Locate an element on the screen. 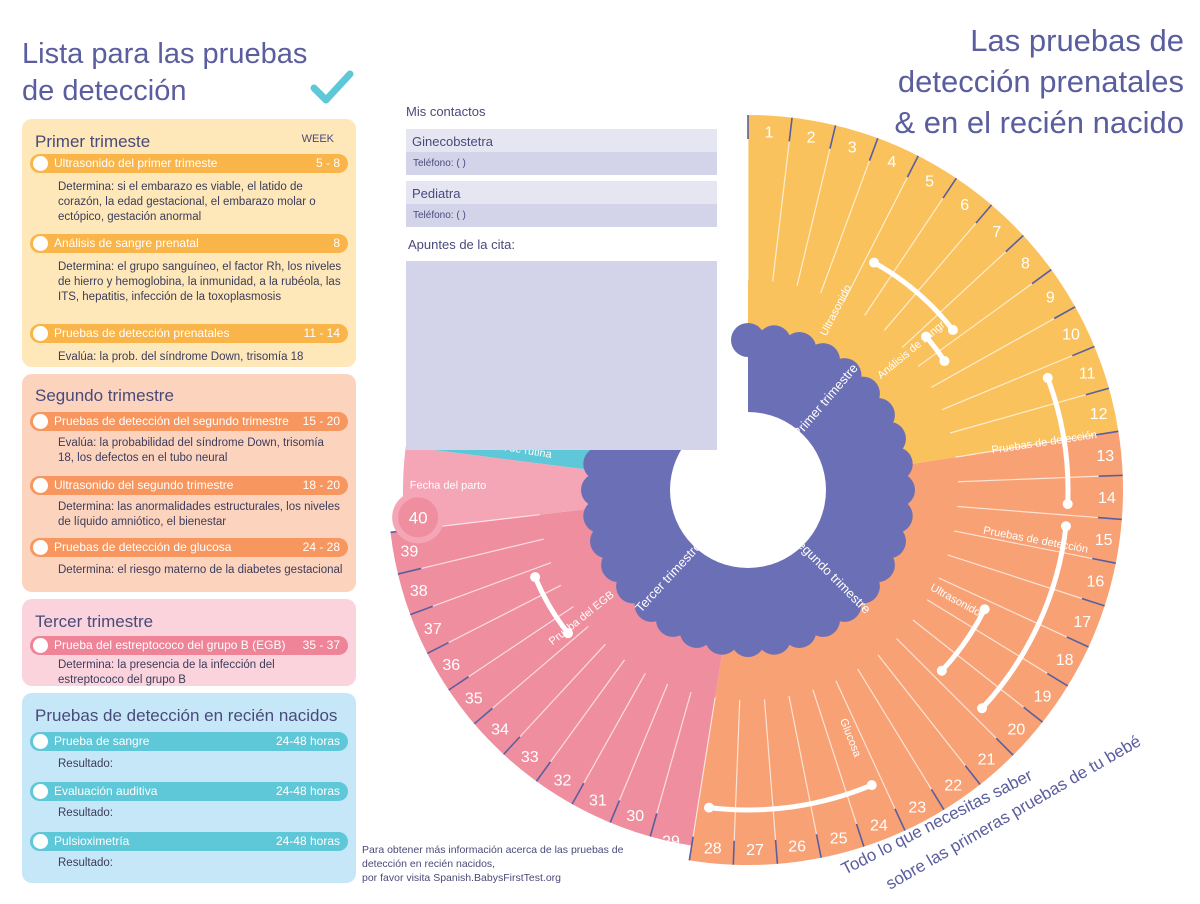  week-number: 12 is located at coordinates (1099, 414).